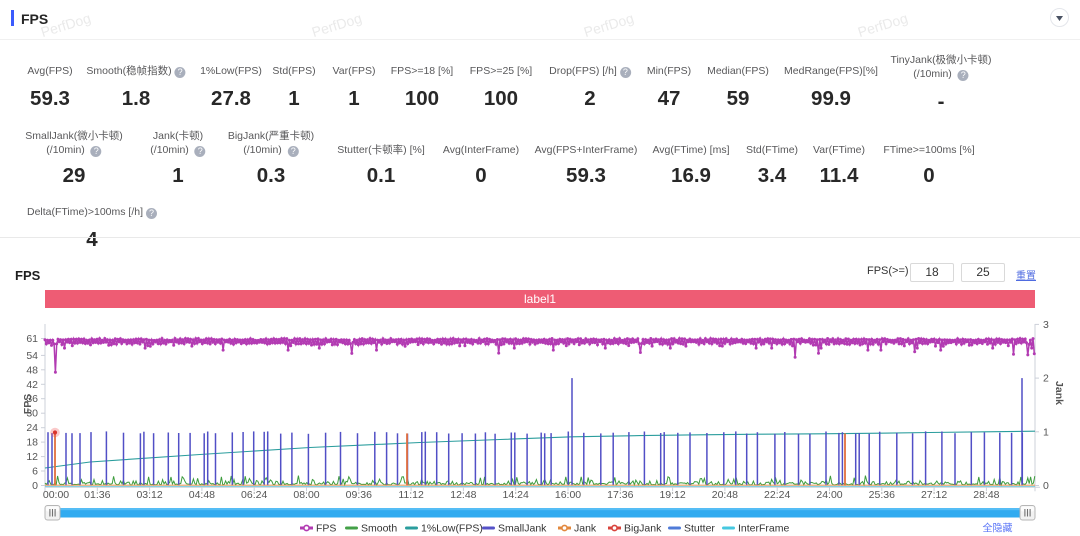 This screenshot has height=536, width=1080. I want to click on svg-text: 22:24, so click(777, 495).